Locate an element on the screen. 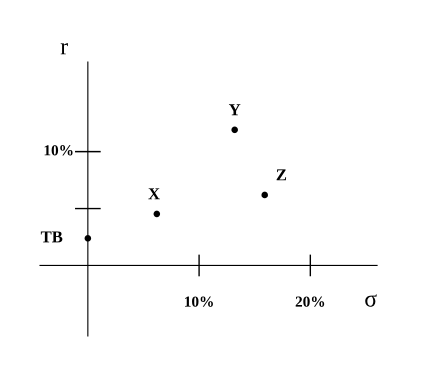 The image size is (428, 376). annotation: TB is located at coordinates (51, 236).